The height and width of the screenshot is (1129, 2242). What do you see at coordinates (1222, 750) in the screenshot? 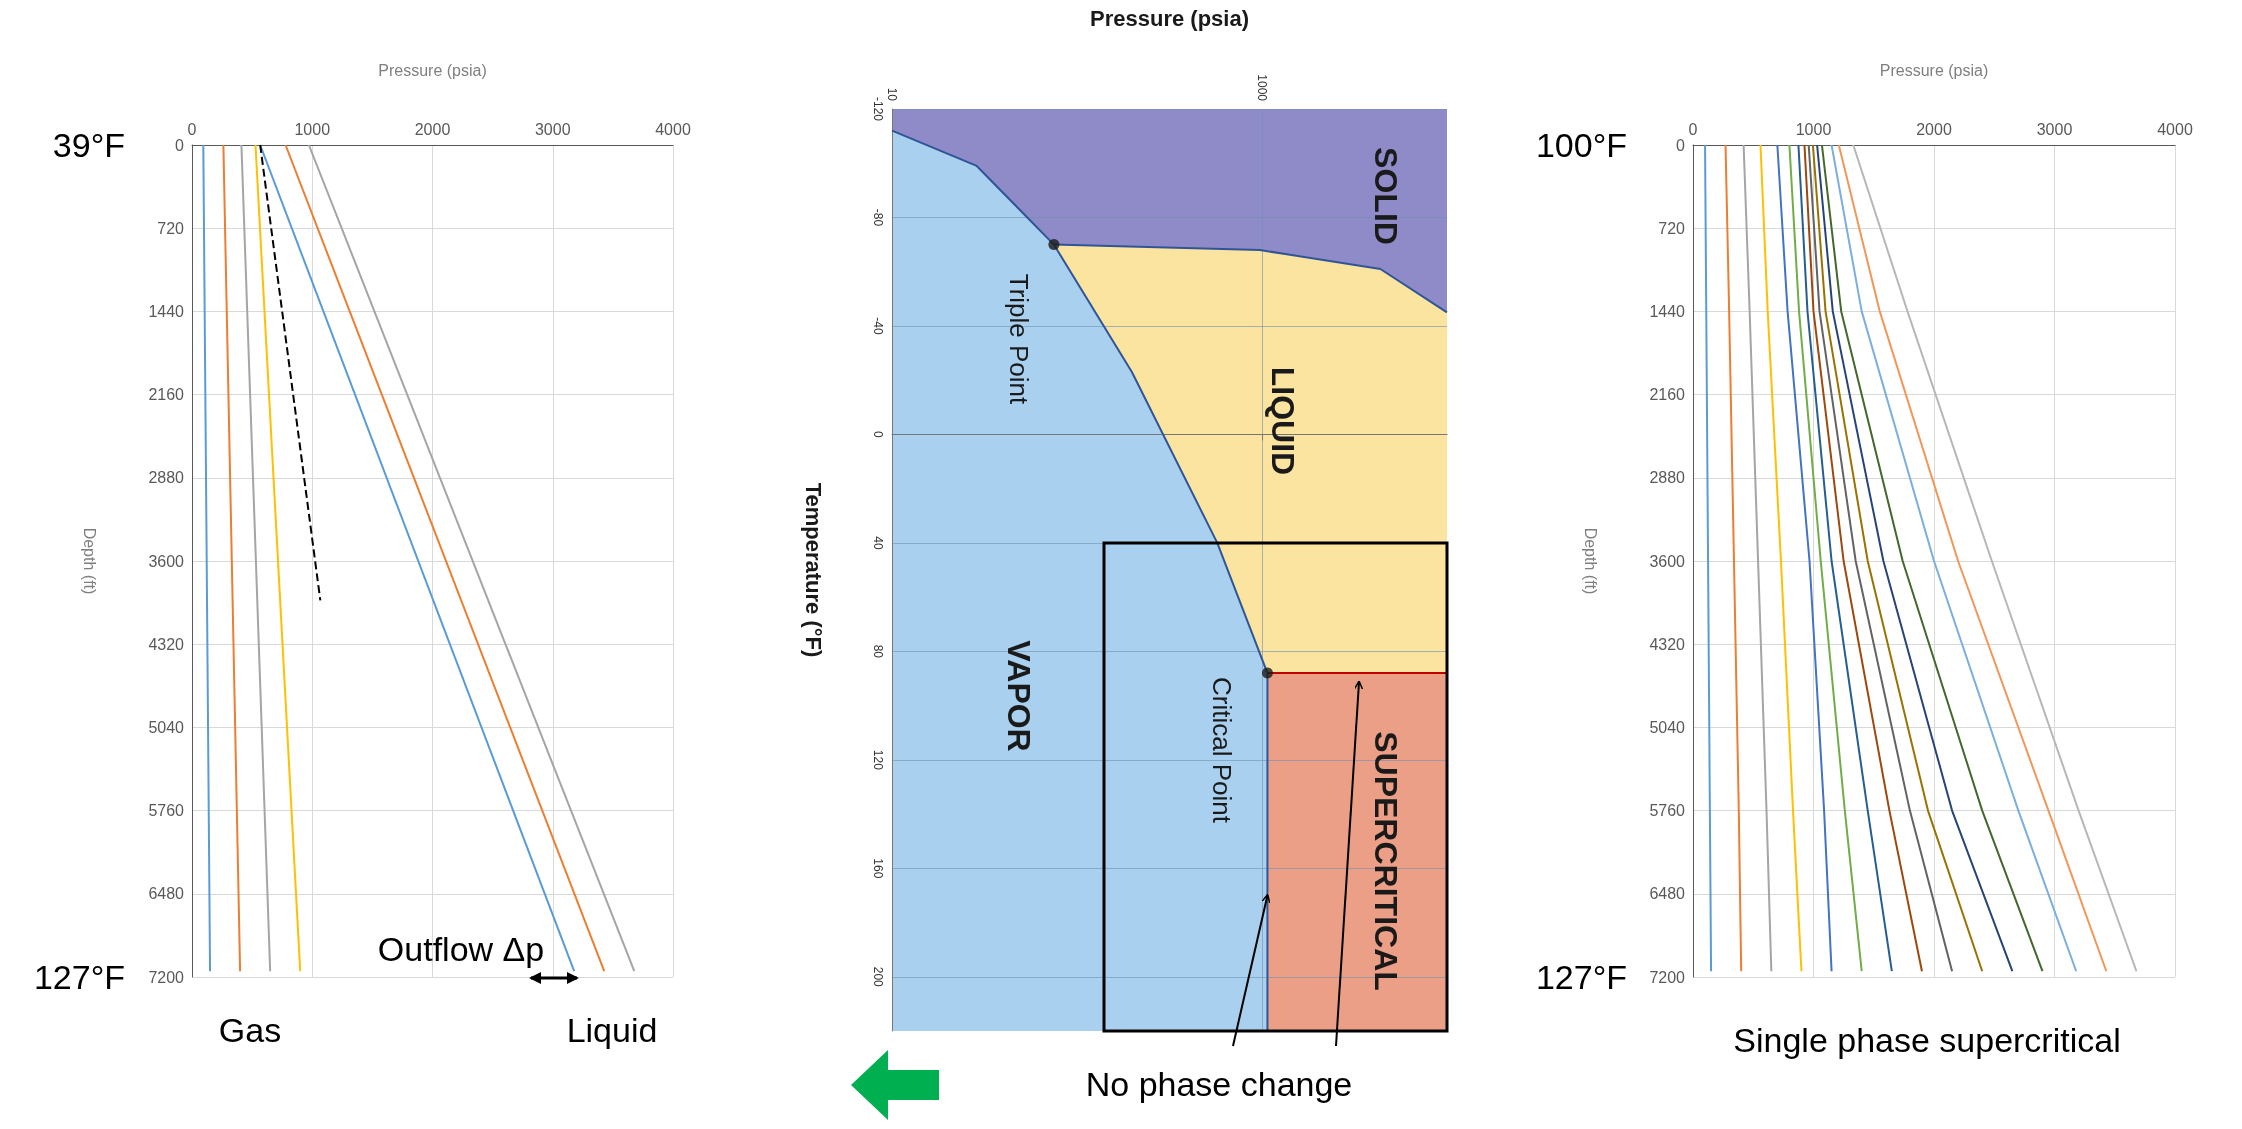
I see `annotation: Critical Point` at bounding box center [1222, 750].